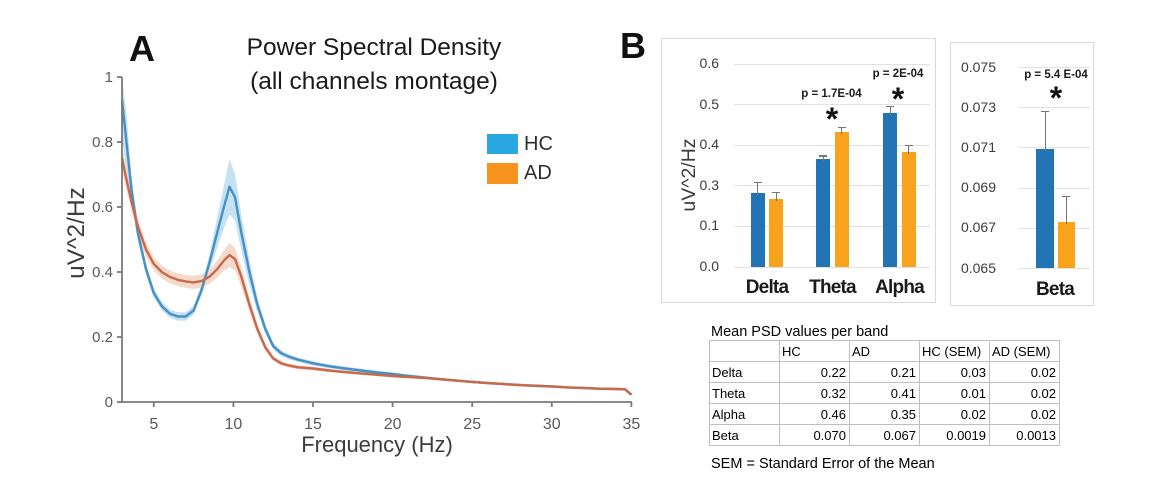 Image resolution: width=1162 pixels, height=487 pixels. What do you see at coordinates (377, 444) in the screenshot?
I see `svg-text: Frequency (Hz)` at bounding box center [377, 444].